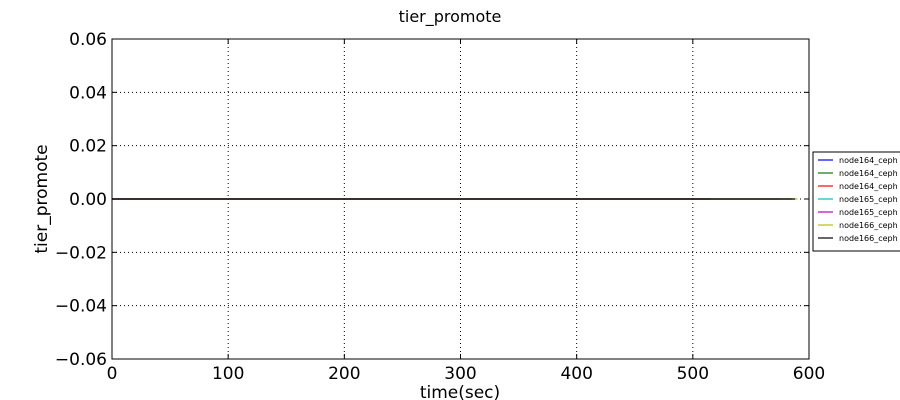 The image size is (900, 400). Describe the element at coordinates (868, 173) in the screenshot. I see `legend-entry-1: node164_ceph` at that location.